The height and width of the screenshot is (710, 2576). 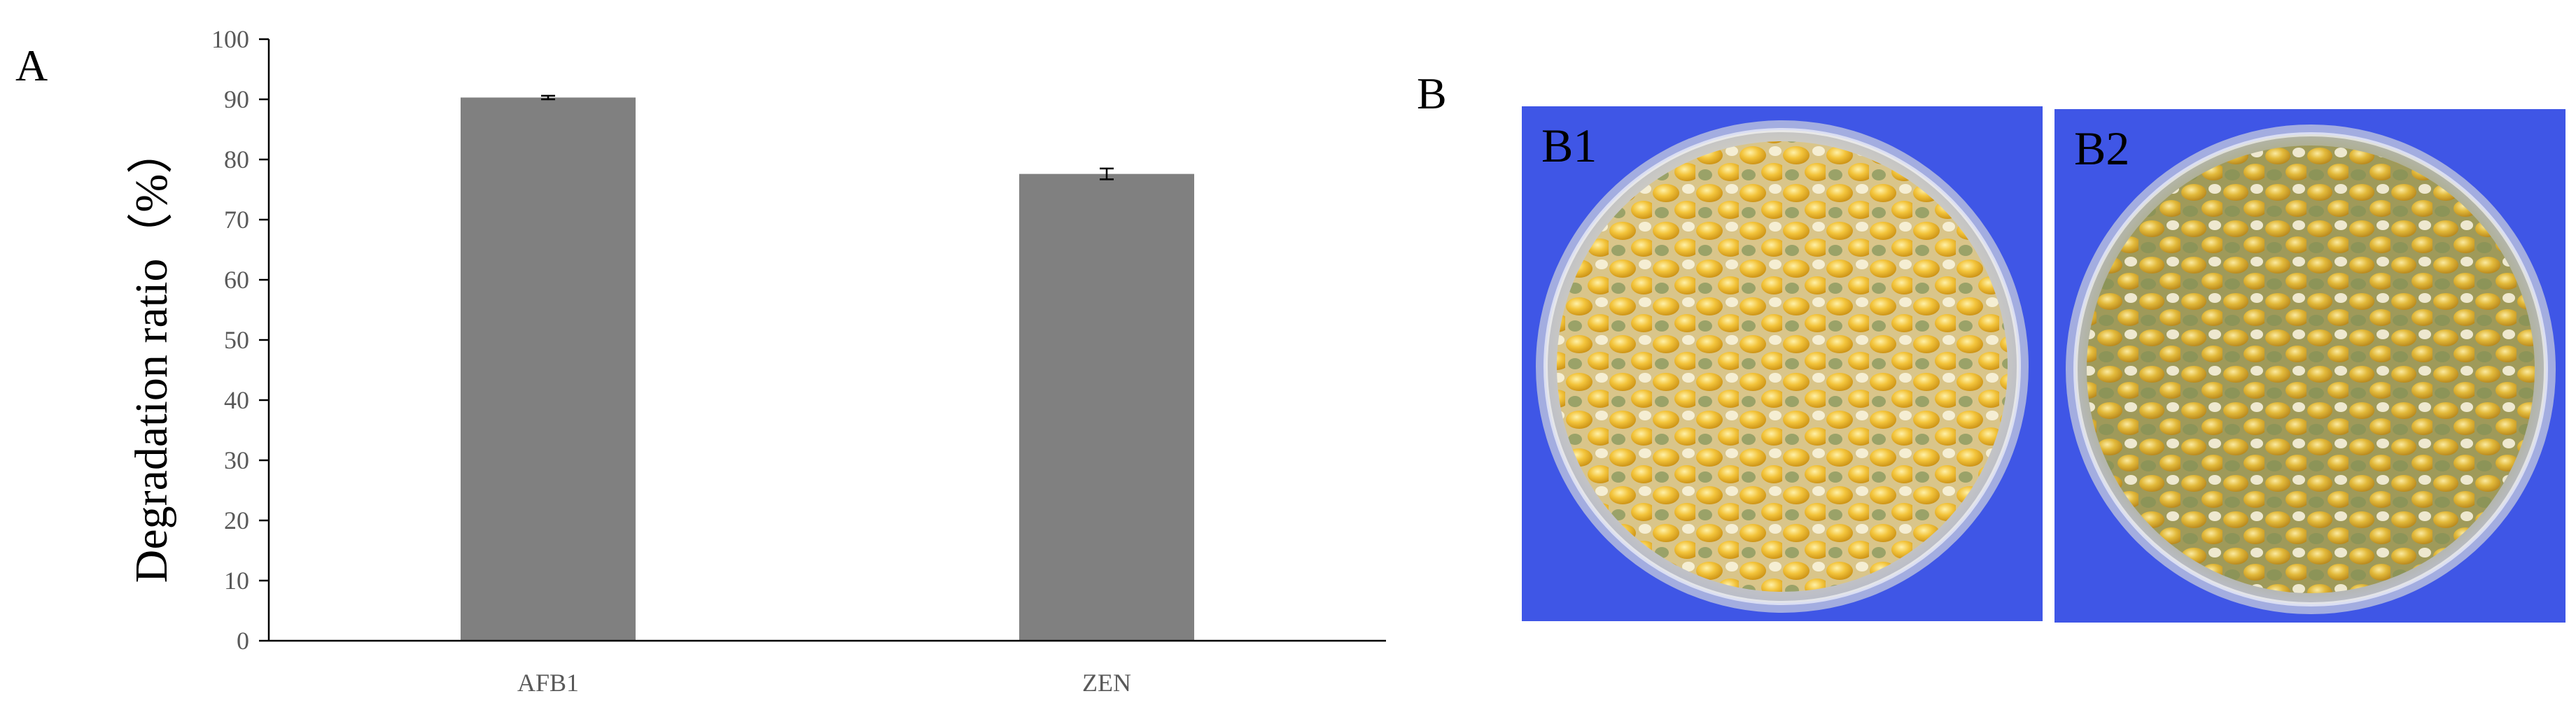 I want to click on y-tick-label: 100, so click(x=230, y=39).